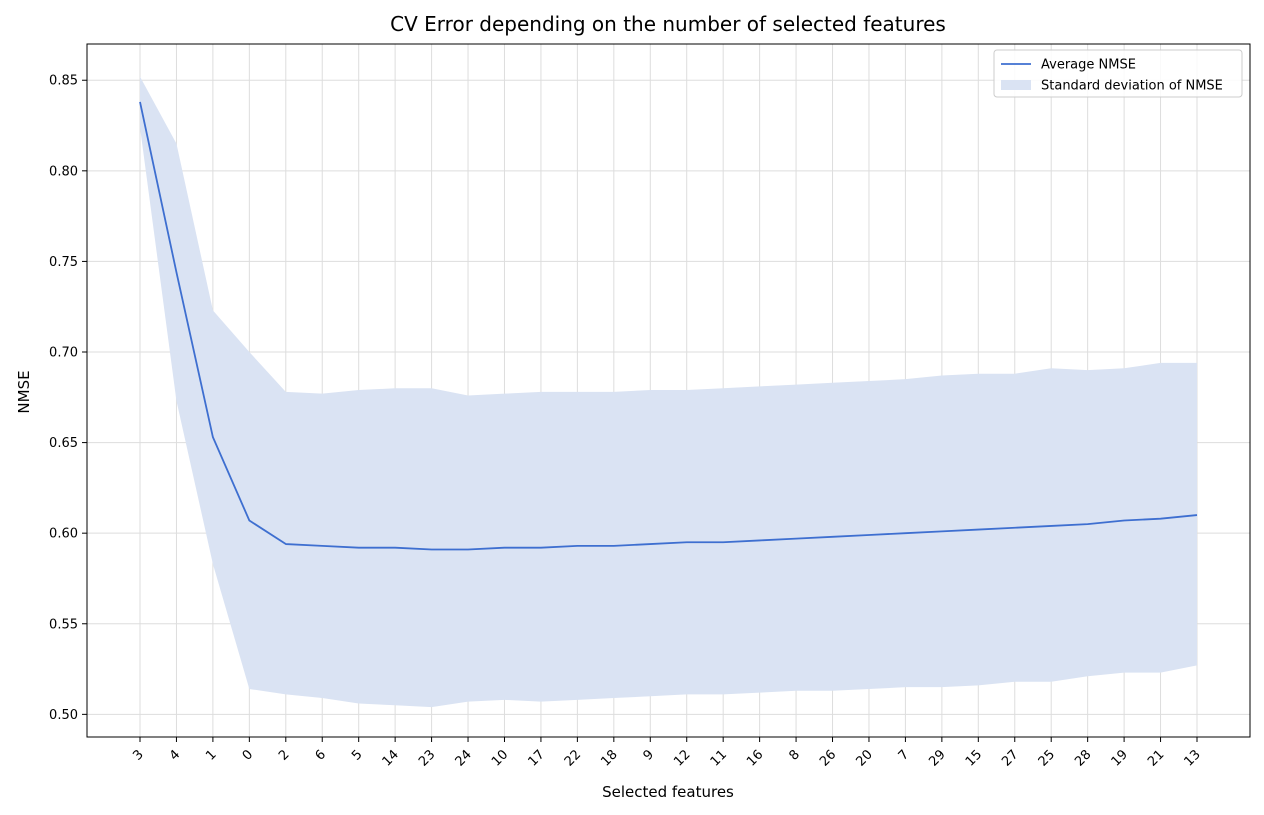  I want to click on y-tick-label: 0.50, so click(63, 715).